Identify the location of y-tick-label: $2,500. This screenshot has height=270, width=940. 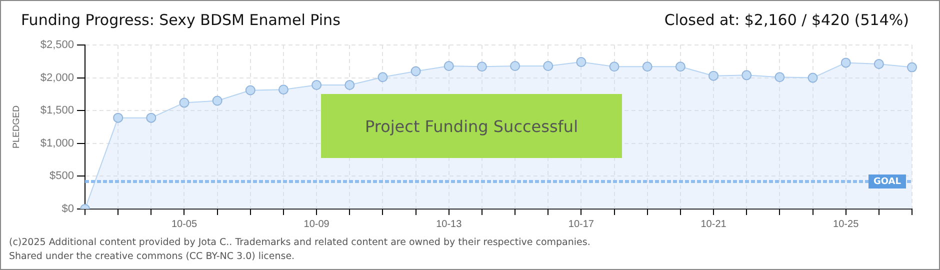
(57, 45).